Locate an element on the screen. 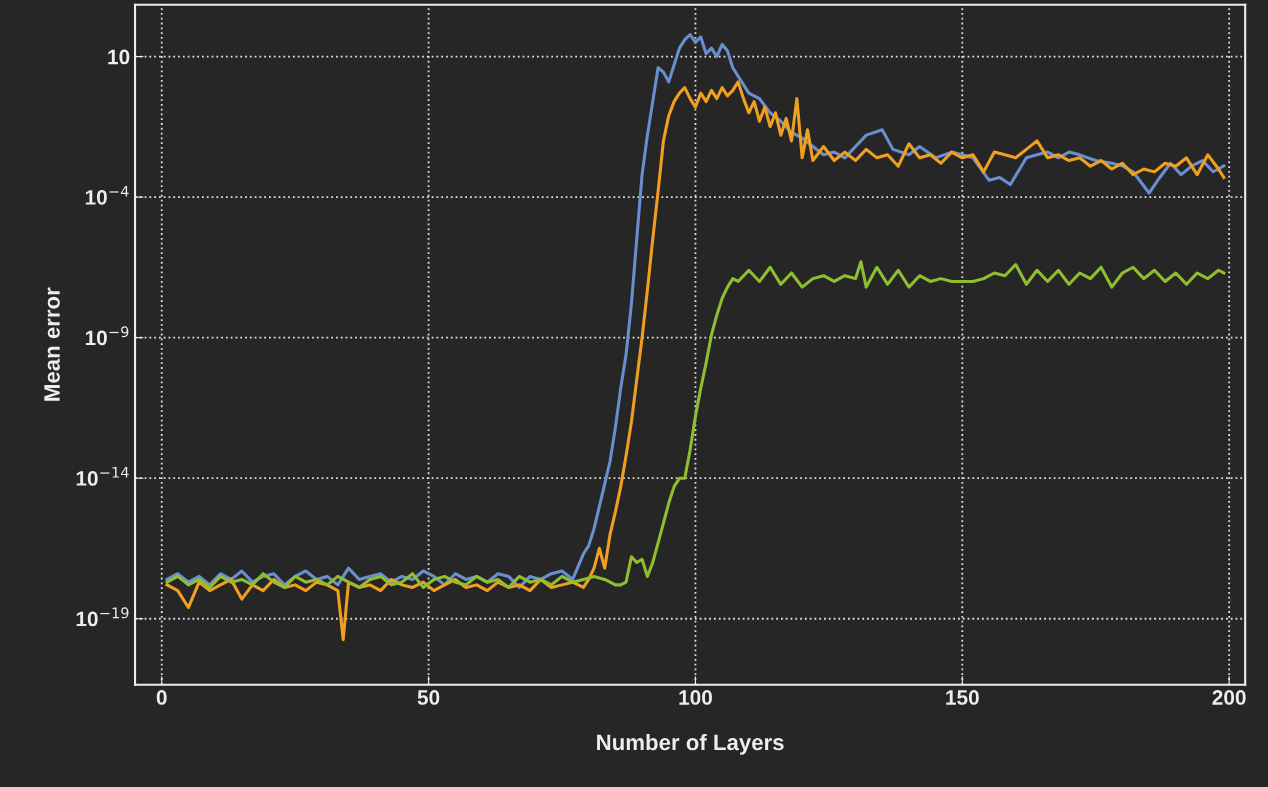 The height and width of the screenshot is (787, 1268). y-axis-title: Mean error is located at coordinates (52, 344).